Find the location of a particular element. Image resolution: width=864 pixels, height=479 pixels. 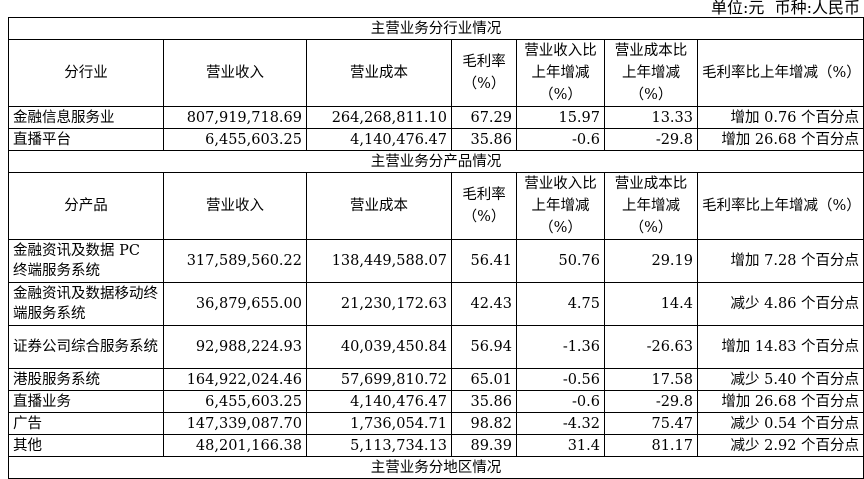

table-cell: 21,230,172.63 is located at coordinates (379, 304).